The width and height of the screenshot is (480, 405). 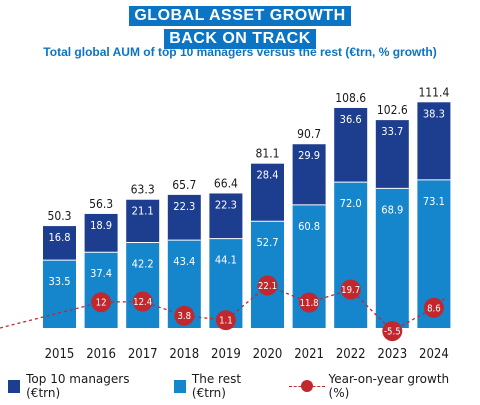 What do you see at coordinates (351, 119) in the screenshot?
I see `bar-top10-label: 36.6` at bounding box center [351, 119].